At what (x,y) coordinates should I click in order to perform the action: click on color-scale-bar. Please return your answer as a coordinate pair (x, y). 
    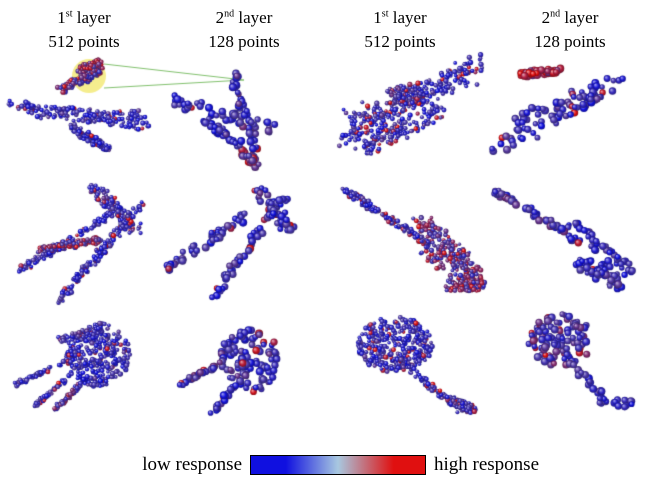
    Looking at the image, I should click on (338, 465).